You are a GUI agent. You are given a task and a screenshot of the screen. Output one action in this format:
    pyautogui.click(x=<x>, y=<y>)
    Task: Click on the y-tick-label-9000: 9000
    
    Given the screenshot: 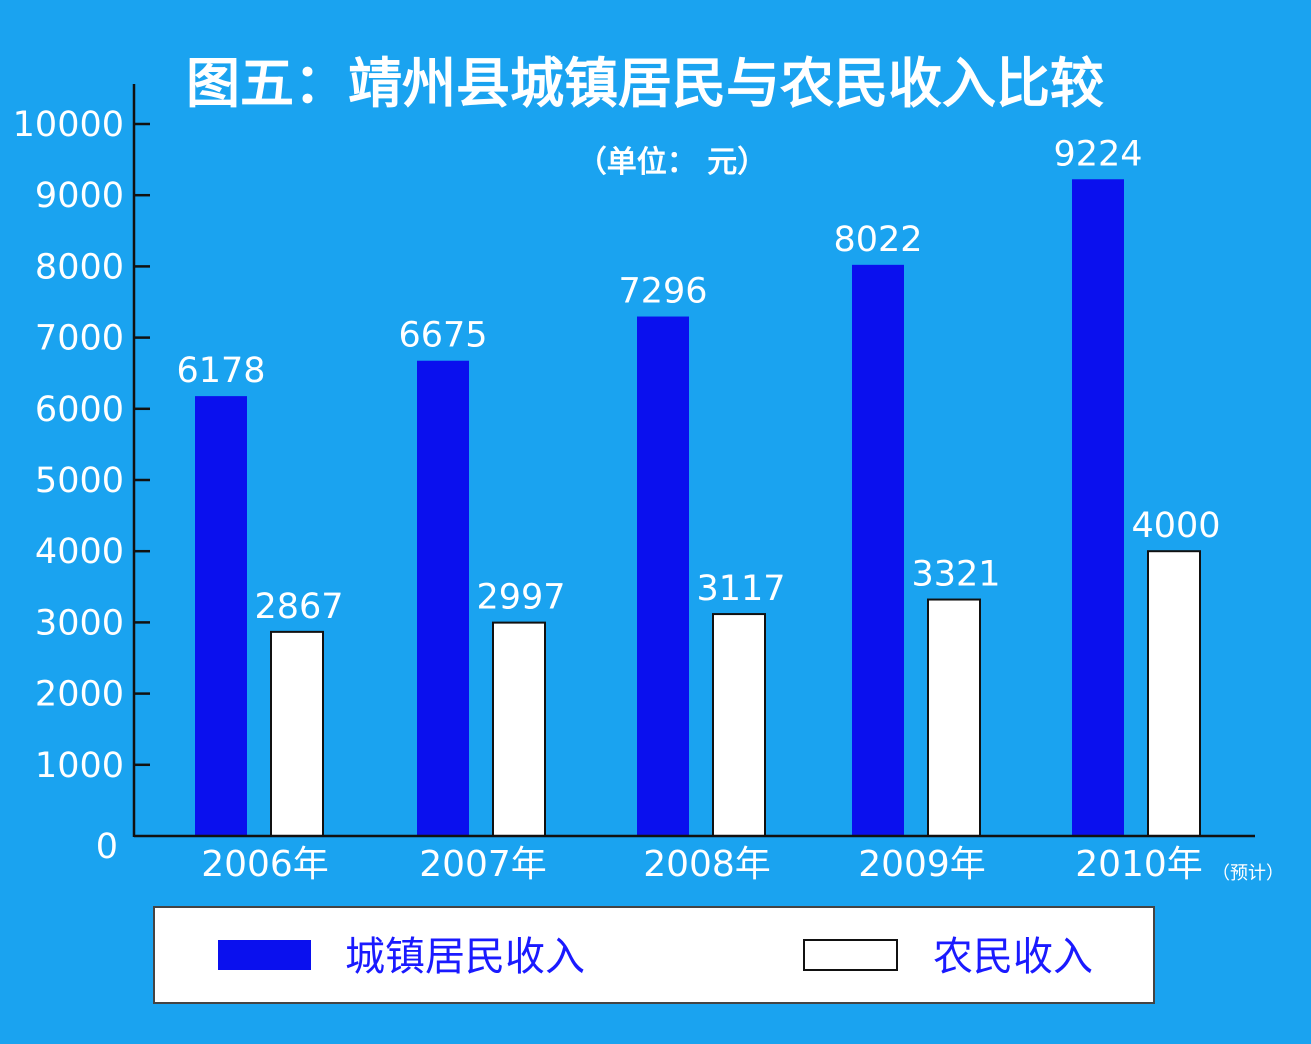 What is the action you would take?
    pyautogui.click(x=79, y=196)
    